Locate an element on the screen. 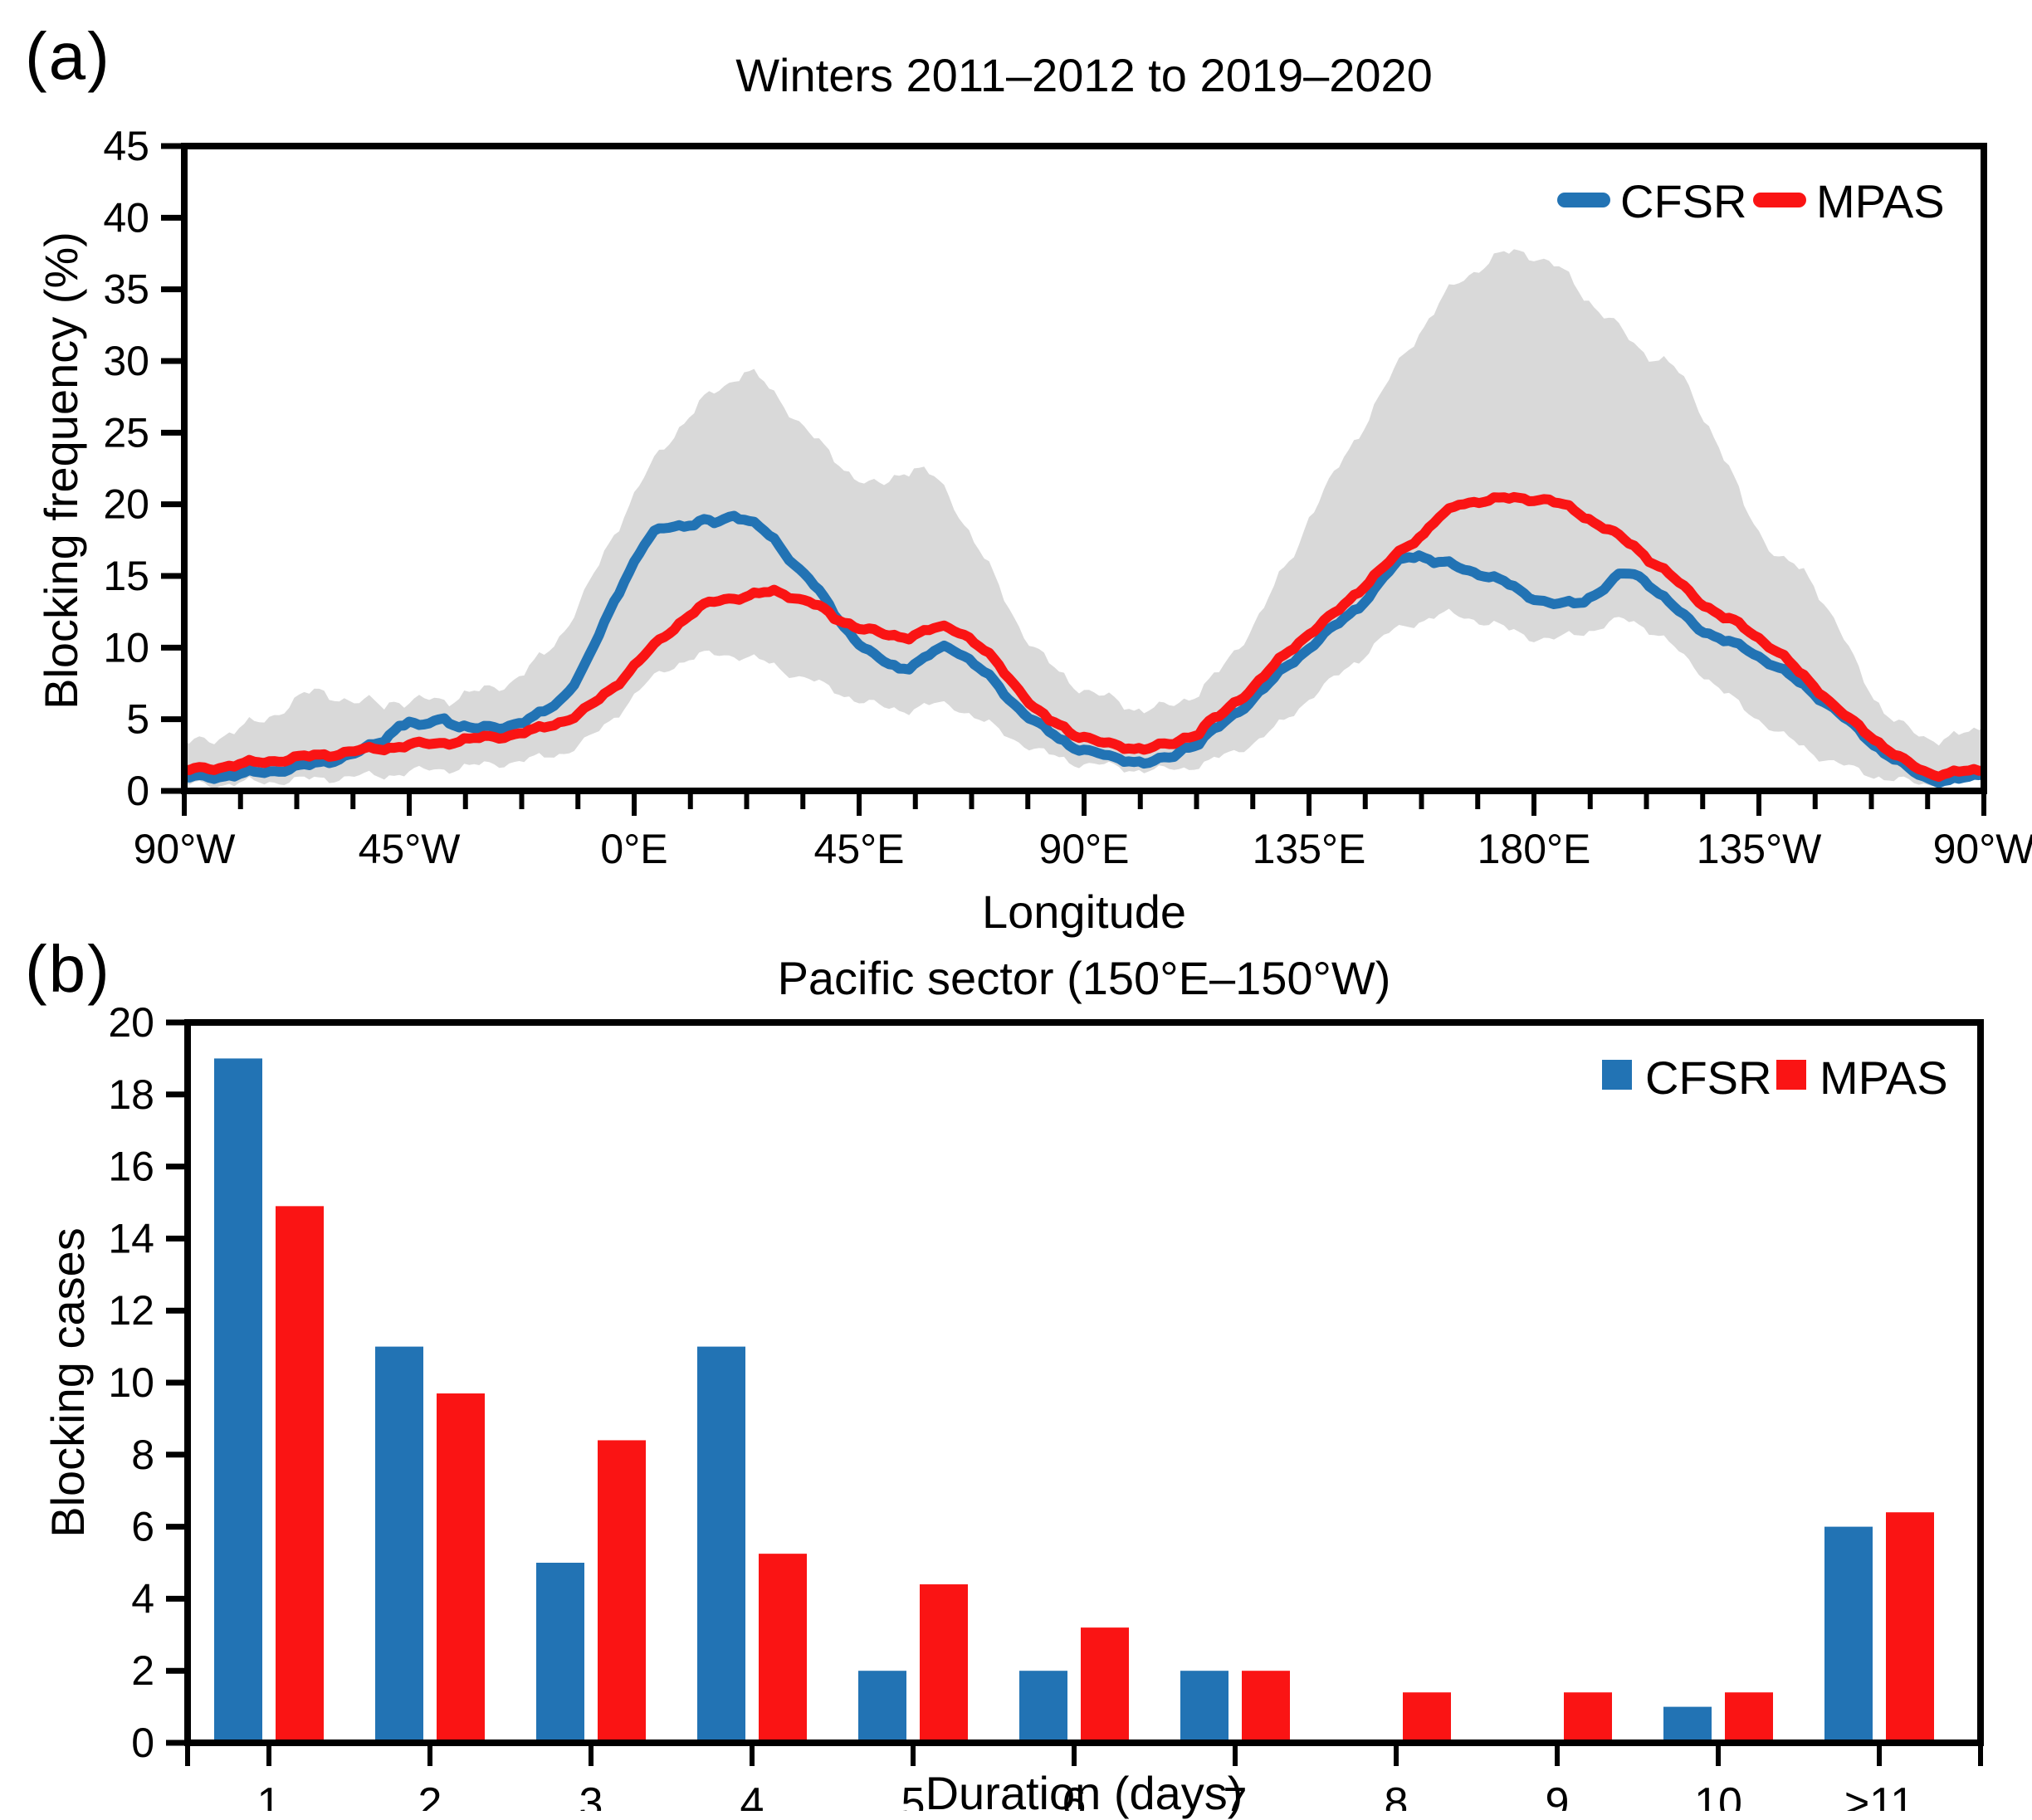 The image size is (2032, 1820). mpas-line is located at coordinates (1084, 636).